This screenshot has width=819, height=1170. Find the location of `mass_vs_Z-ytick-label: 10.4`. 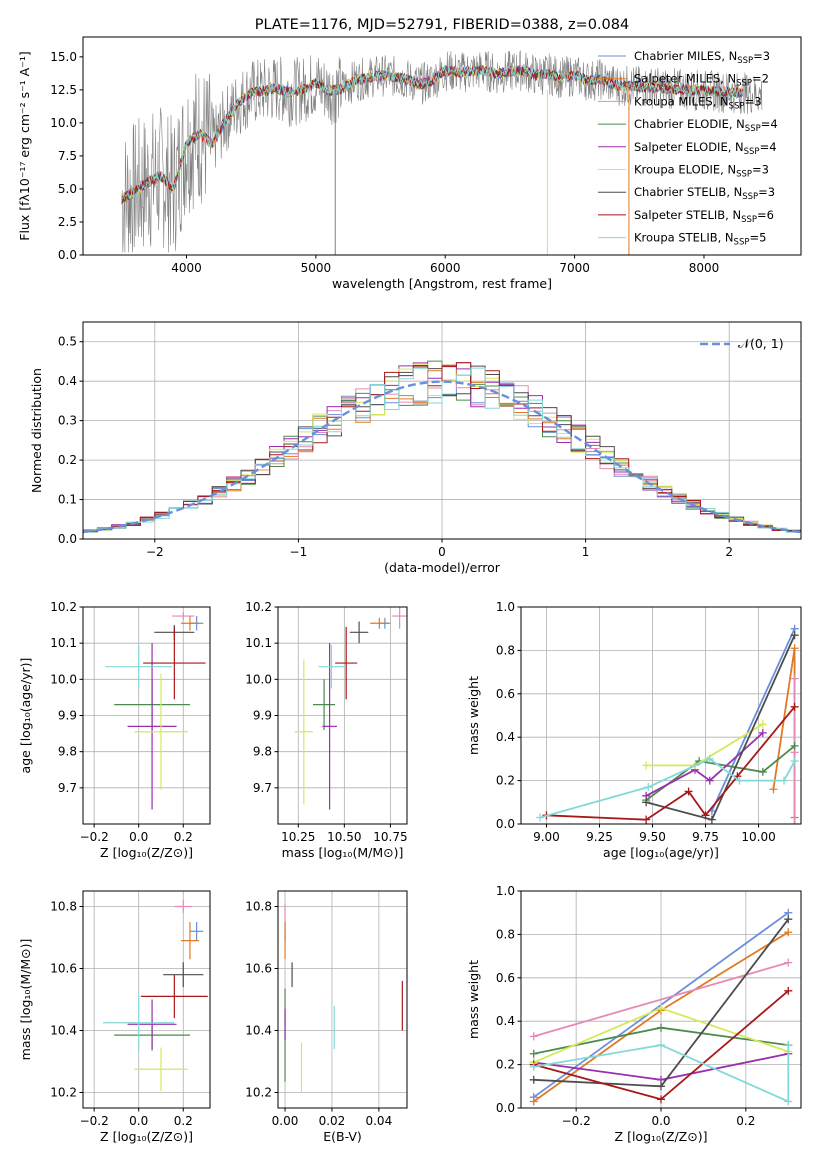

mass_vs_Z-ytick-label: 10.4 is located at coordinates (63, 1031).